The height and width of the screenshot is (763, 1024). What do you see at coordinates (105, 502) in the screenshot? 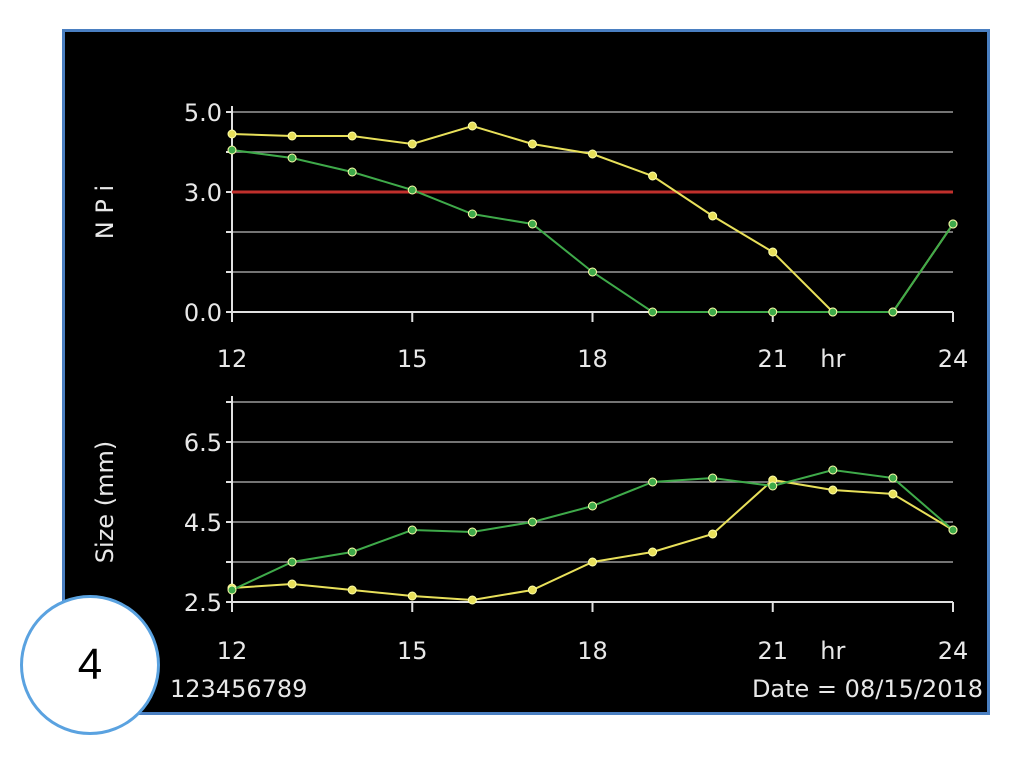
I see `y-axis-label: Size (mm)` at bounding box center [105, 502].